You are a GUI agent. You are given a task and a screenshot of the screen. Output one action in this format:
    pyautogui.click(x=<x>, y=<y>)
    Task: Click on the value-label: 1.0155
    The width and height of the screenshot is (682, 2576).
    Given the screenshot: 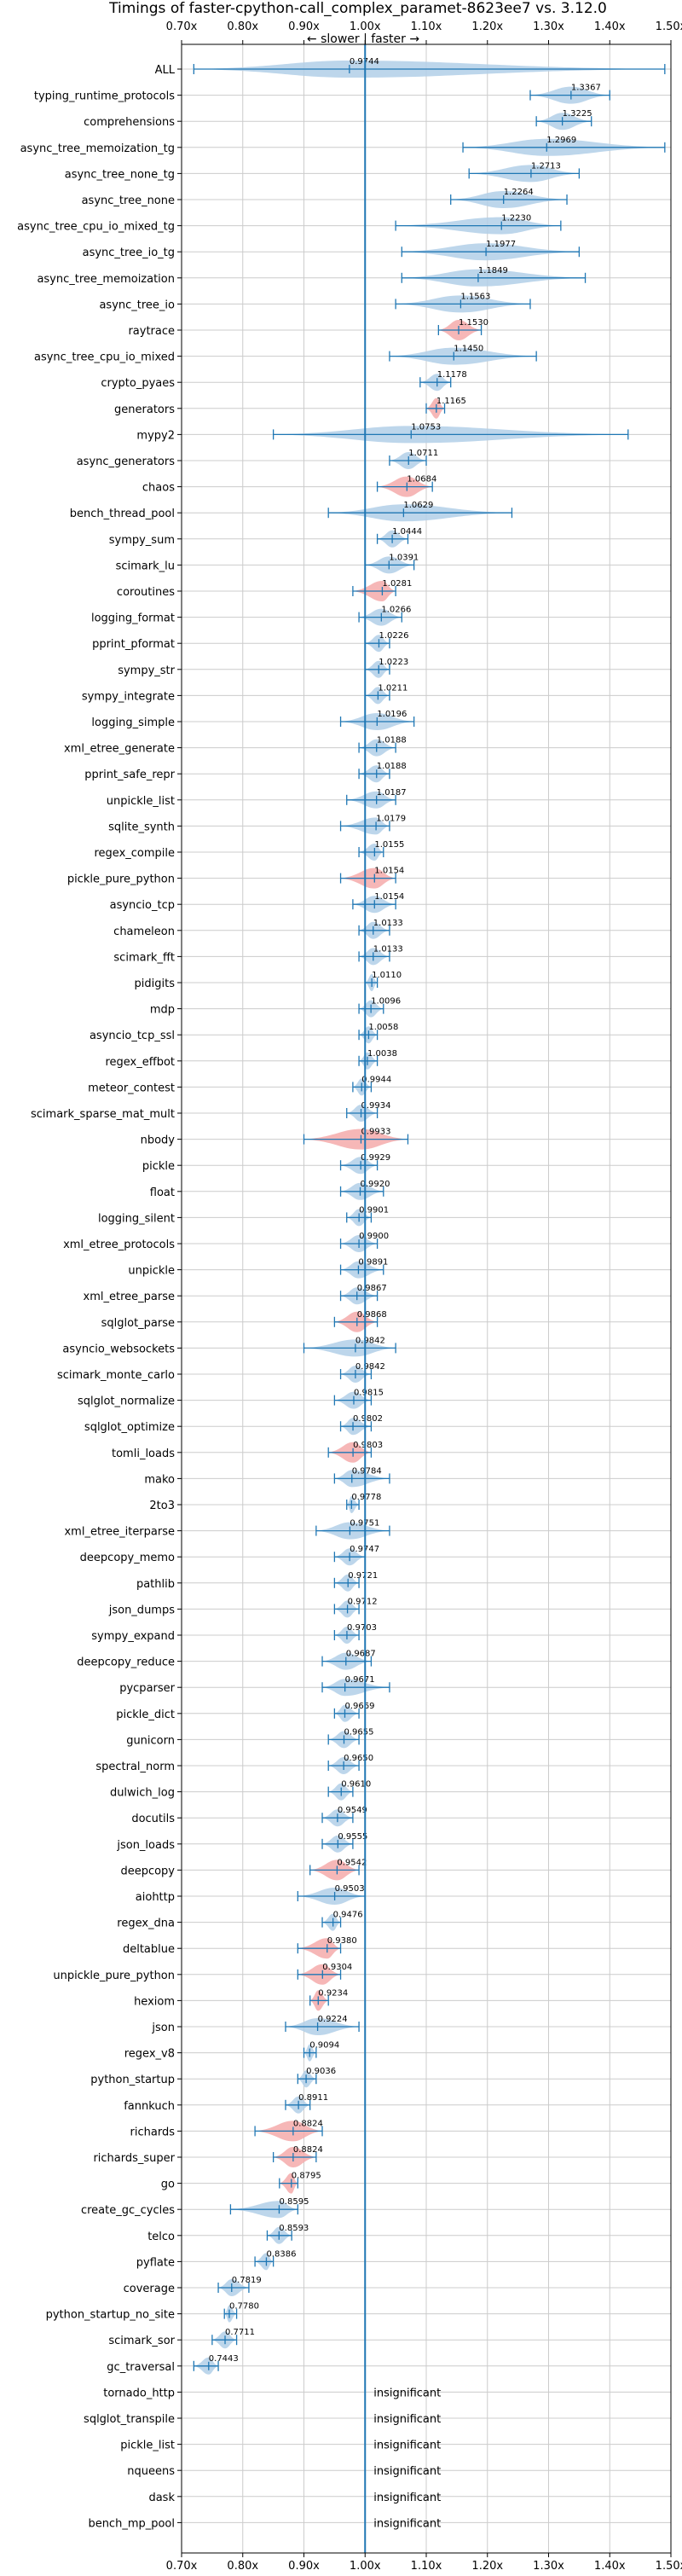 What is the action you would take?
    pyautogui.click(x=389, y=845)
    